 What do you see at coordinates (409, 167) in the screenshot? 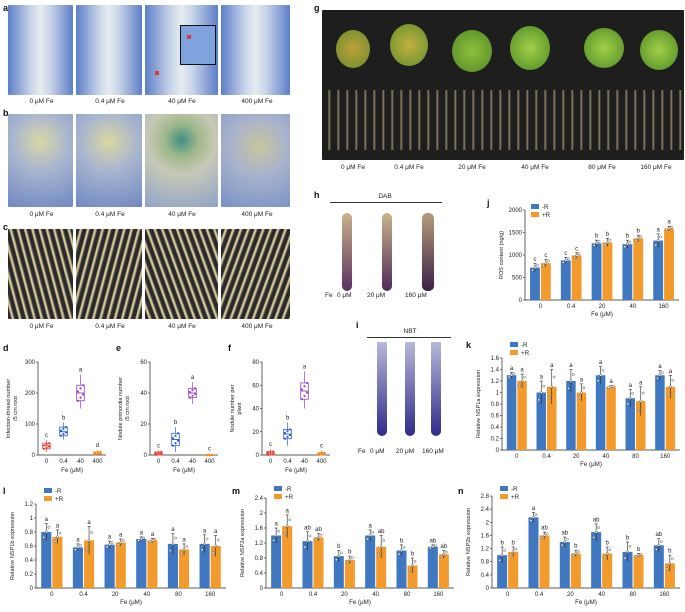
I see `caption-g-1: 0.4 μM Fe` at bounding box center [409, 167].